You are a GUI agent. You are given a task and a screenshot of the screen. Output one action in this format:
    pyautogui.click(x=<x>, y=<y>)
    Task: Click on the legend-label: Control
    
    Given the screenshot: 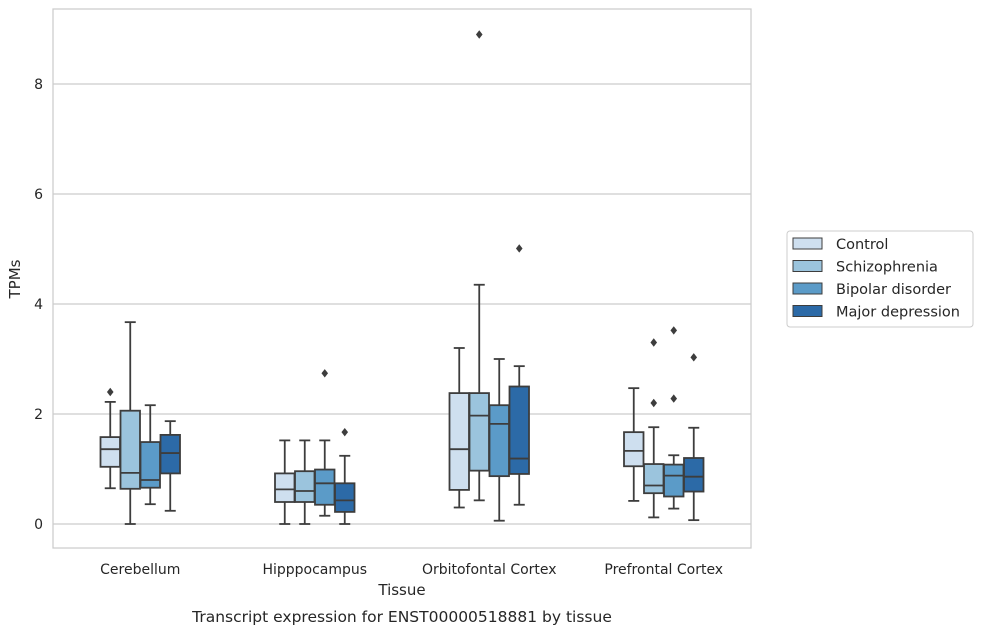 What is the action you would take?
    pyautogui.click(x=862, y=245)
    